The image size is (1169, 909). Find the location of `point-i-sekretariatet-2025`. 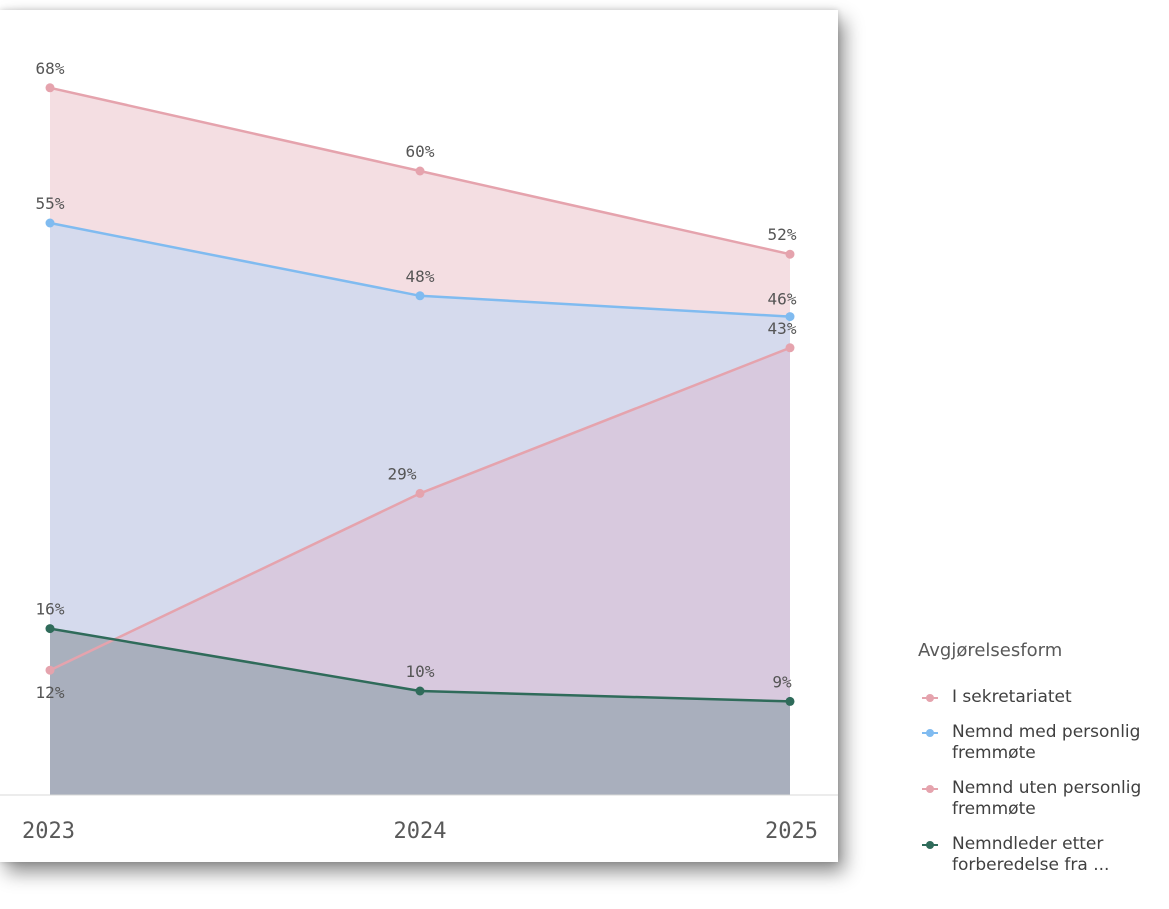

point-i-sekretariatet-2025 is located at coordinates (790, 254).